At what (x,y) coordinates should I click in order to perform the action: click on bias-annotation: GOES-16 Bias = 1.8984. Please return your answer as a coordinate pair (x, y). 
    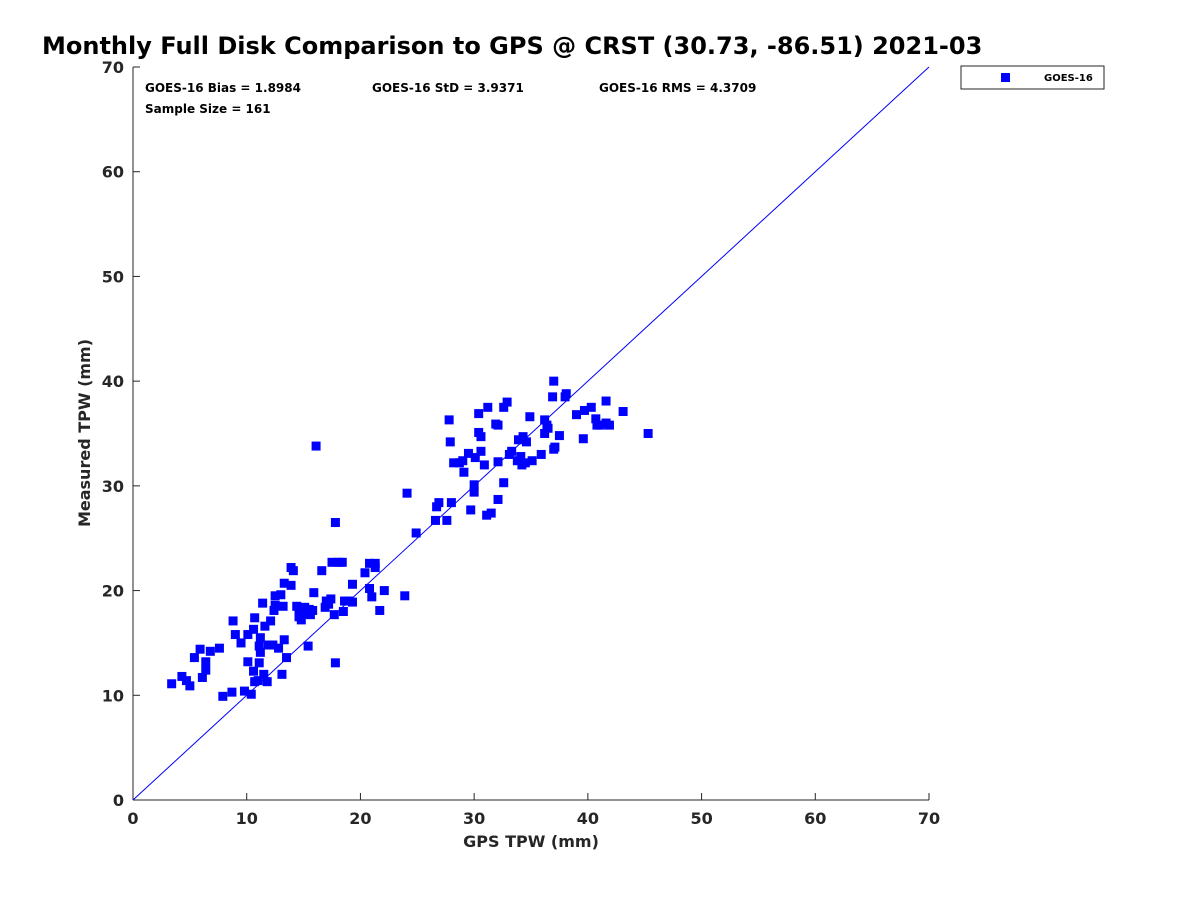
    Looking at the image, I should click on (223, 88).